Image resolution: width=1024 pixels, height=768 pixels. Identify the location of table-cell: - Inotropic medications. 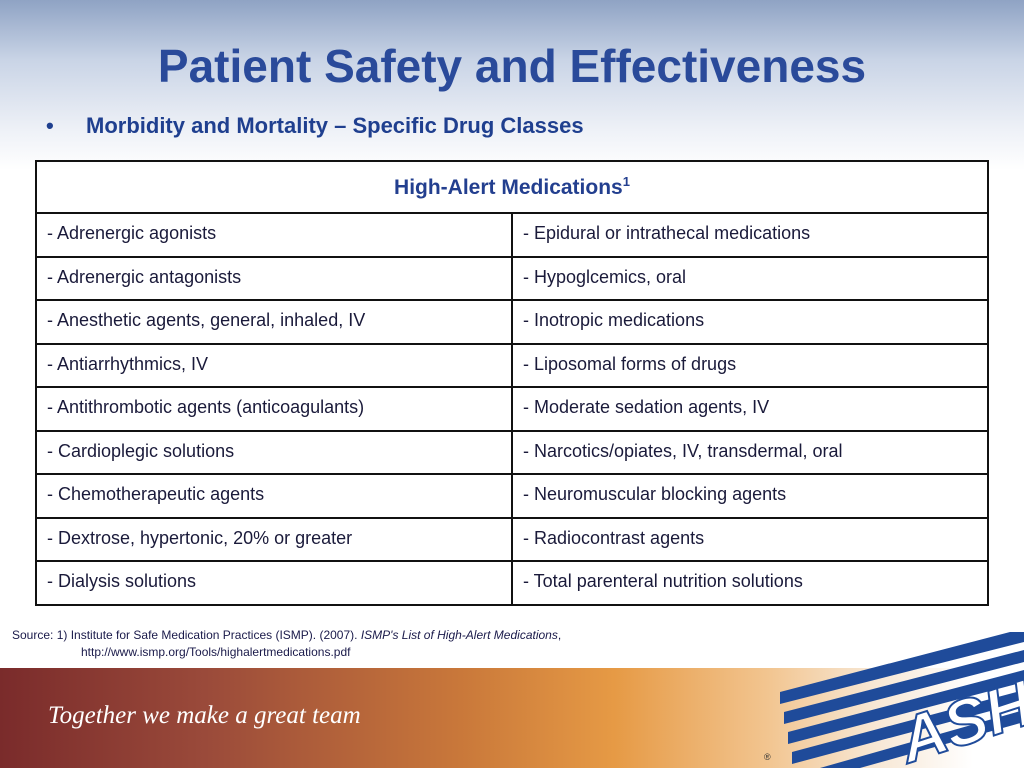
(750, 322).